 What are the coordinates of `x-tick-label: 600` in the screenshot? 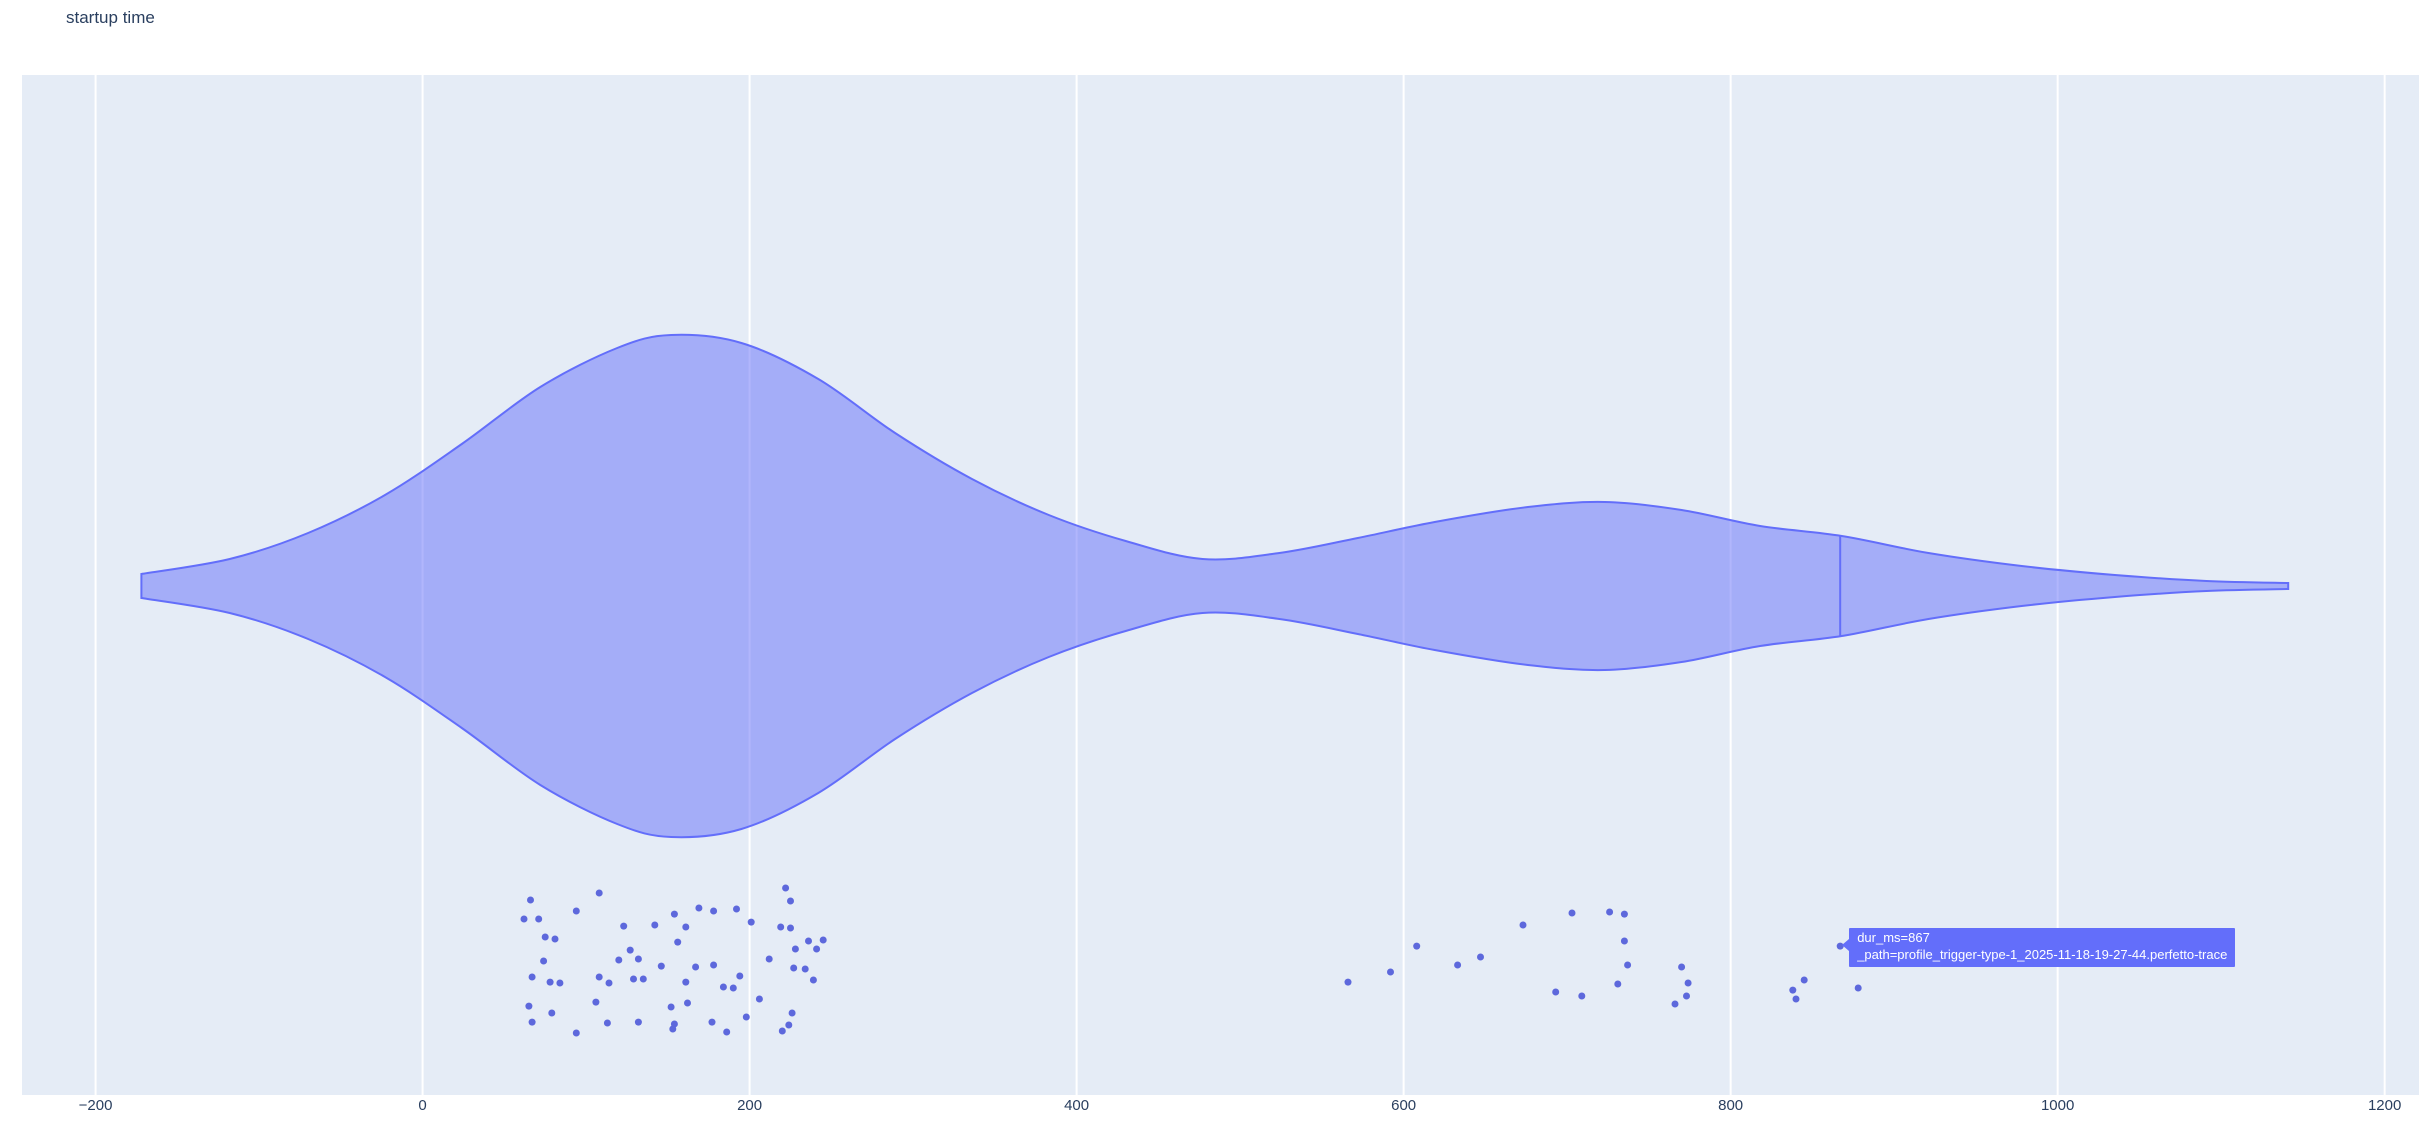 It's located at (1404, 1105).